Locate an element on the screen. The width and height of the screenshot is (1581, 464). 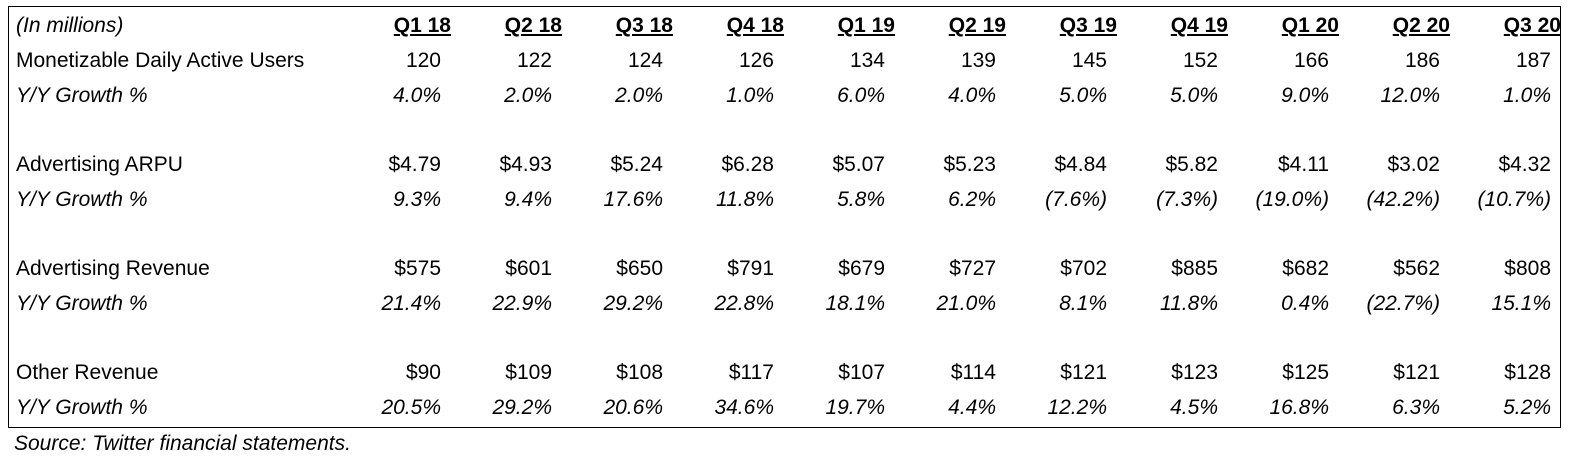
growth-value-cell: 9.3% is located at coordinates (417, 199).